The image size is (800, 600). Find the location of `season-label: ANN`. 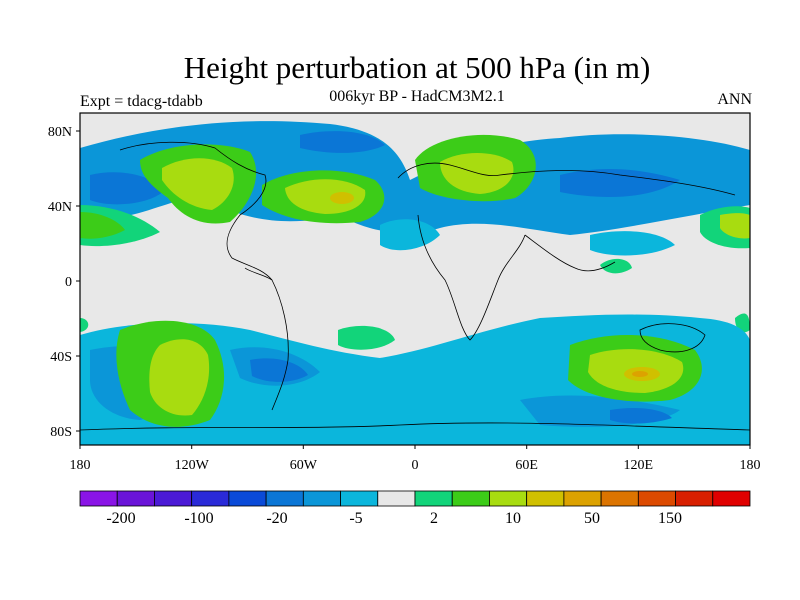

season-label: ANN is located at coordinates (734, 99).